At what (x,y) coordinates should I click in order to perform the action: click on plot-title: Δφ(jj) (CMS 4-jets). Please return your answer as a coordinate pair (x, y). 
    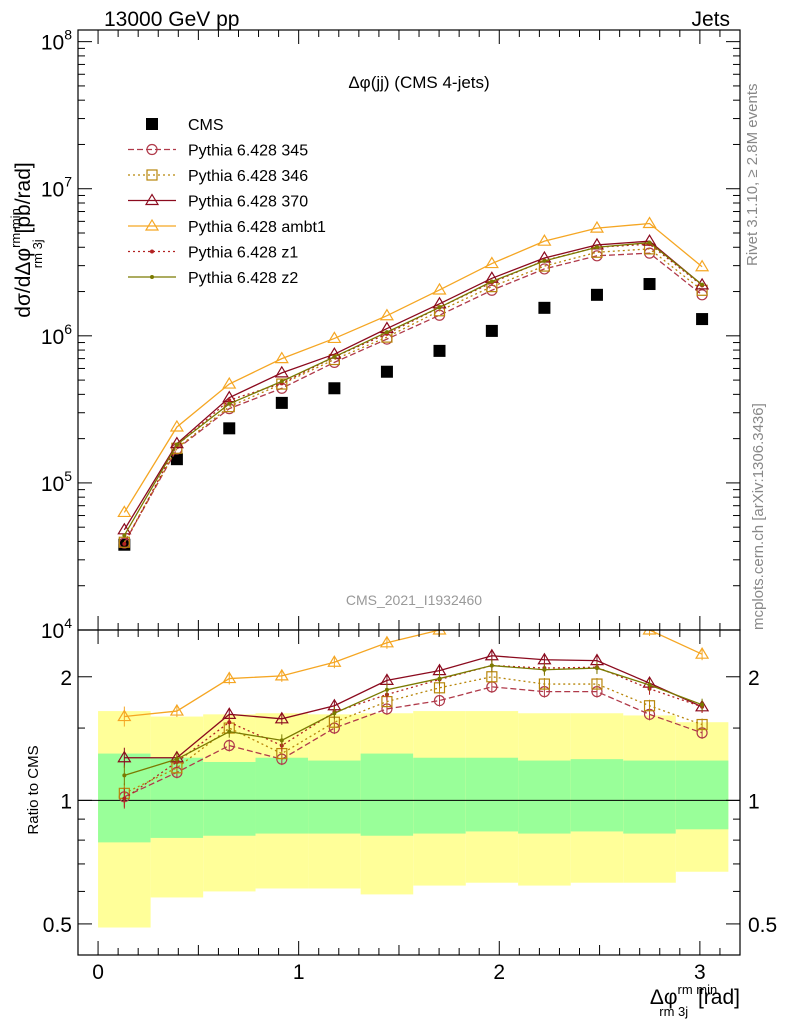
    Looking at the image, I should click on (418, 82).